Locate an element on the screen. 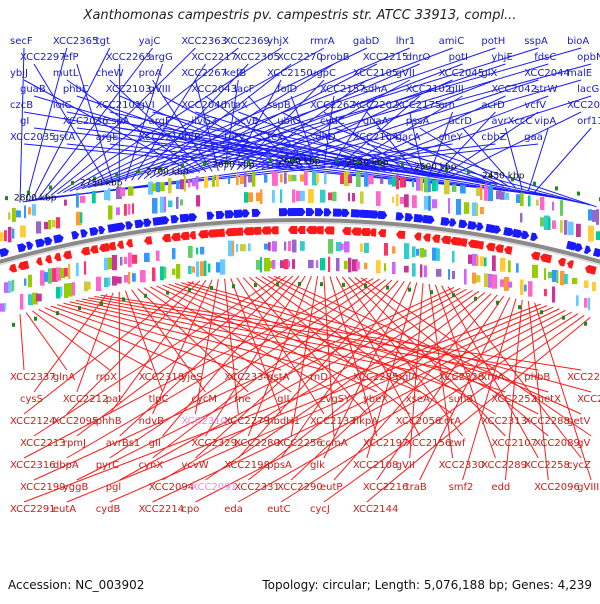 This screenshot has height=604, width=600. scale-label: 2700 kbp is located at coordinates (167, 172).